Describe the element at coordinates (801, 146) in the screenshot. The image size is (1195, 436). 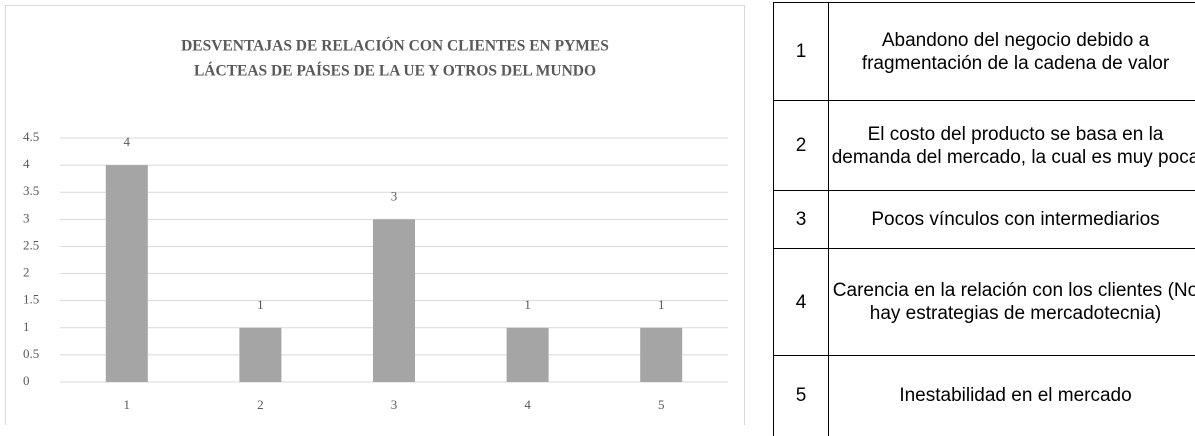
I see `number-cell: 2` at that location.